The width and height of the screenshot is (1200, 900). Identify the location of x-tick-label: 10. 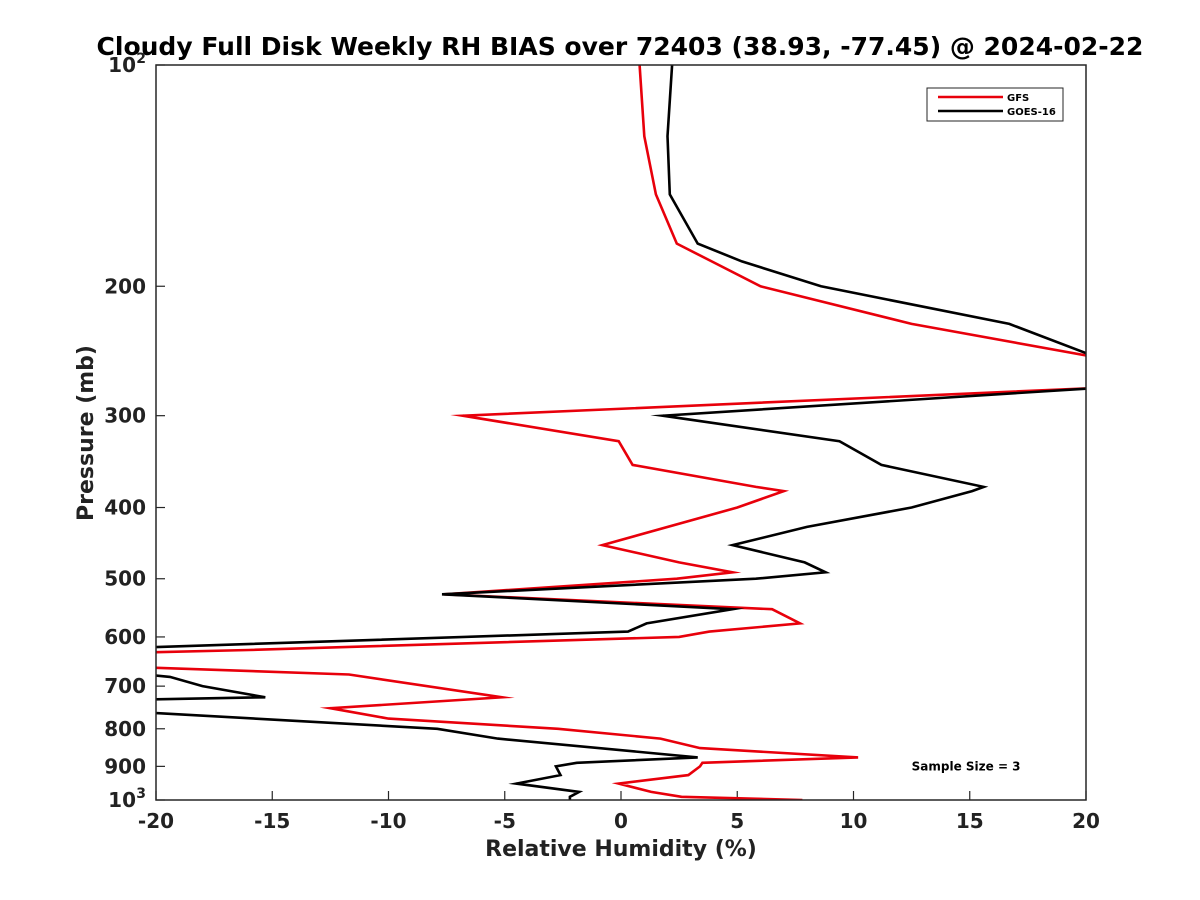
(854, 821).